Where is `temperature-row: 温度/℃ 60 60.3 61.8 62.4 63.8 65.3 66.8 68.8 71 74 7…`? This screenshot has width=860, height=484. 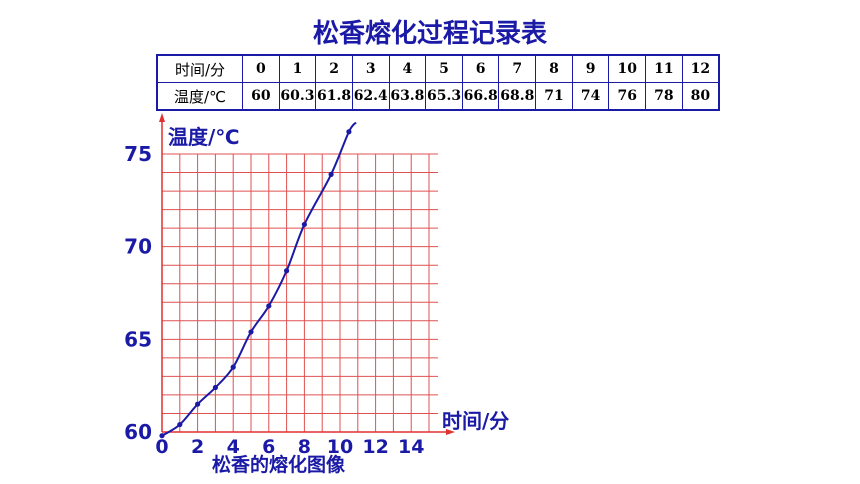
temperature-row: 温度/℃ 60 60.3 61.8 62.4 63.8 65.3 66.8 68.8 71 74 7… is located at coordinates (438, 96).